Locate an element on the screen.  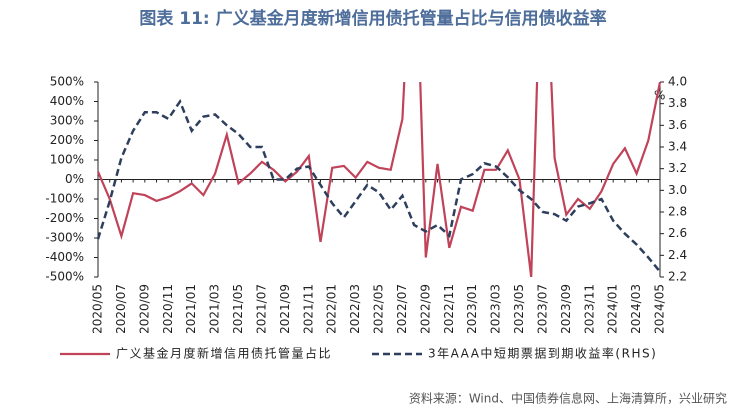
y-tick-label: 500% is located at coordinates (67, 82).